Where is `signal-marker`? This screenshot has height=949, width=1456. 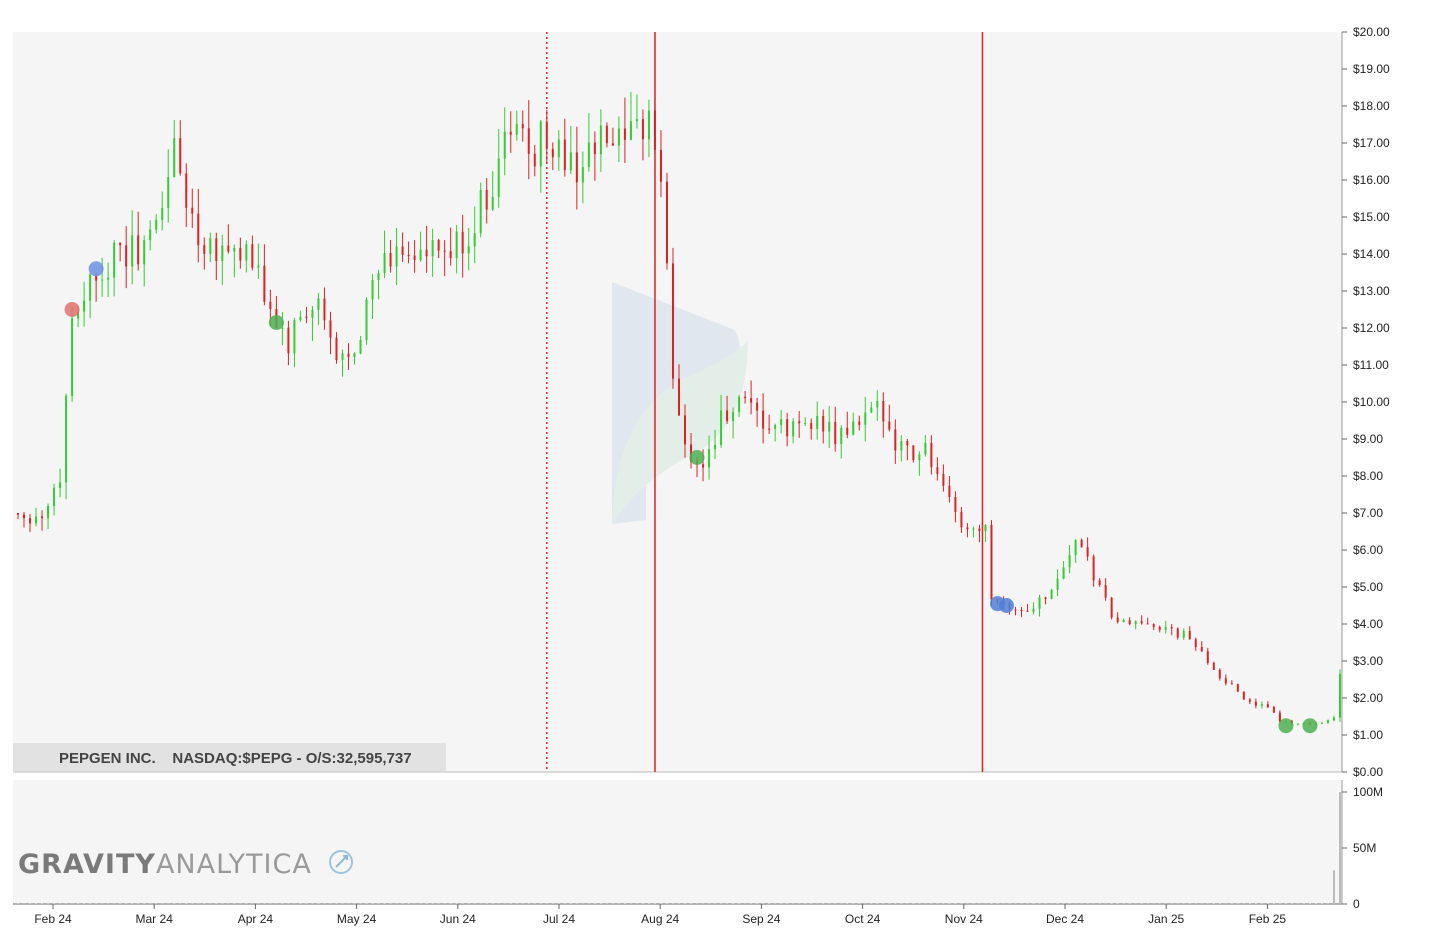 signal-marker is located at coordinates (72, 309).